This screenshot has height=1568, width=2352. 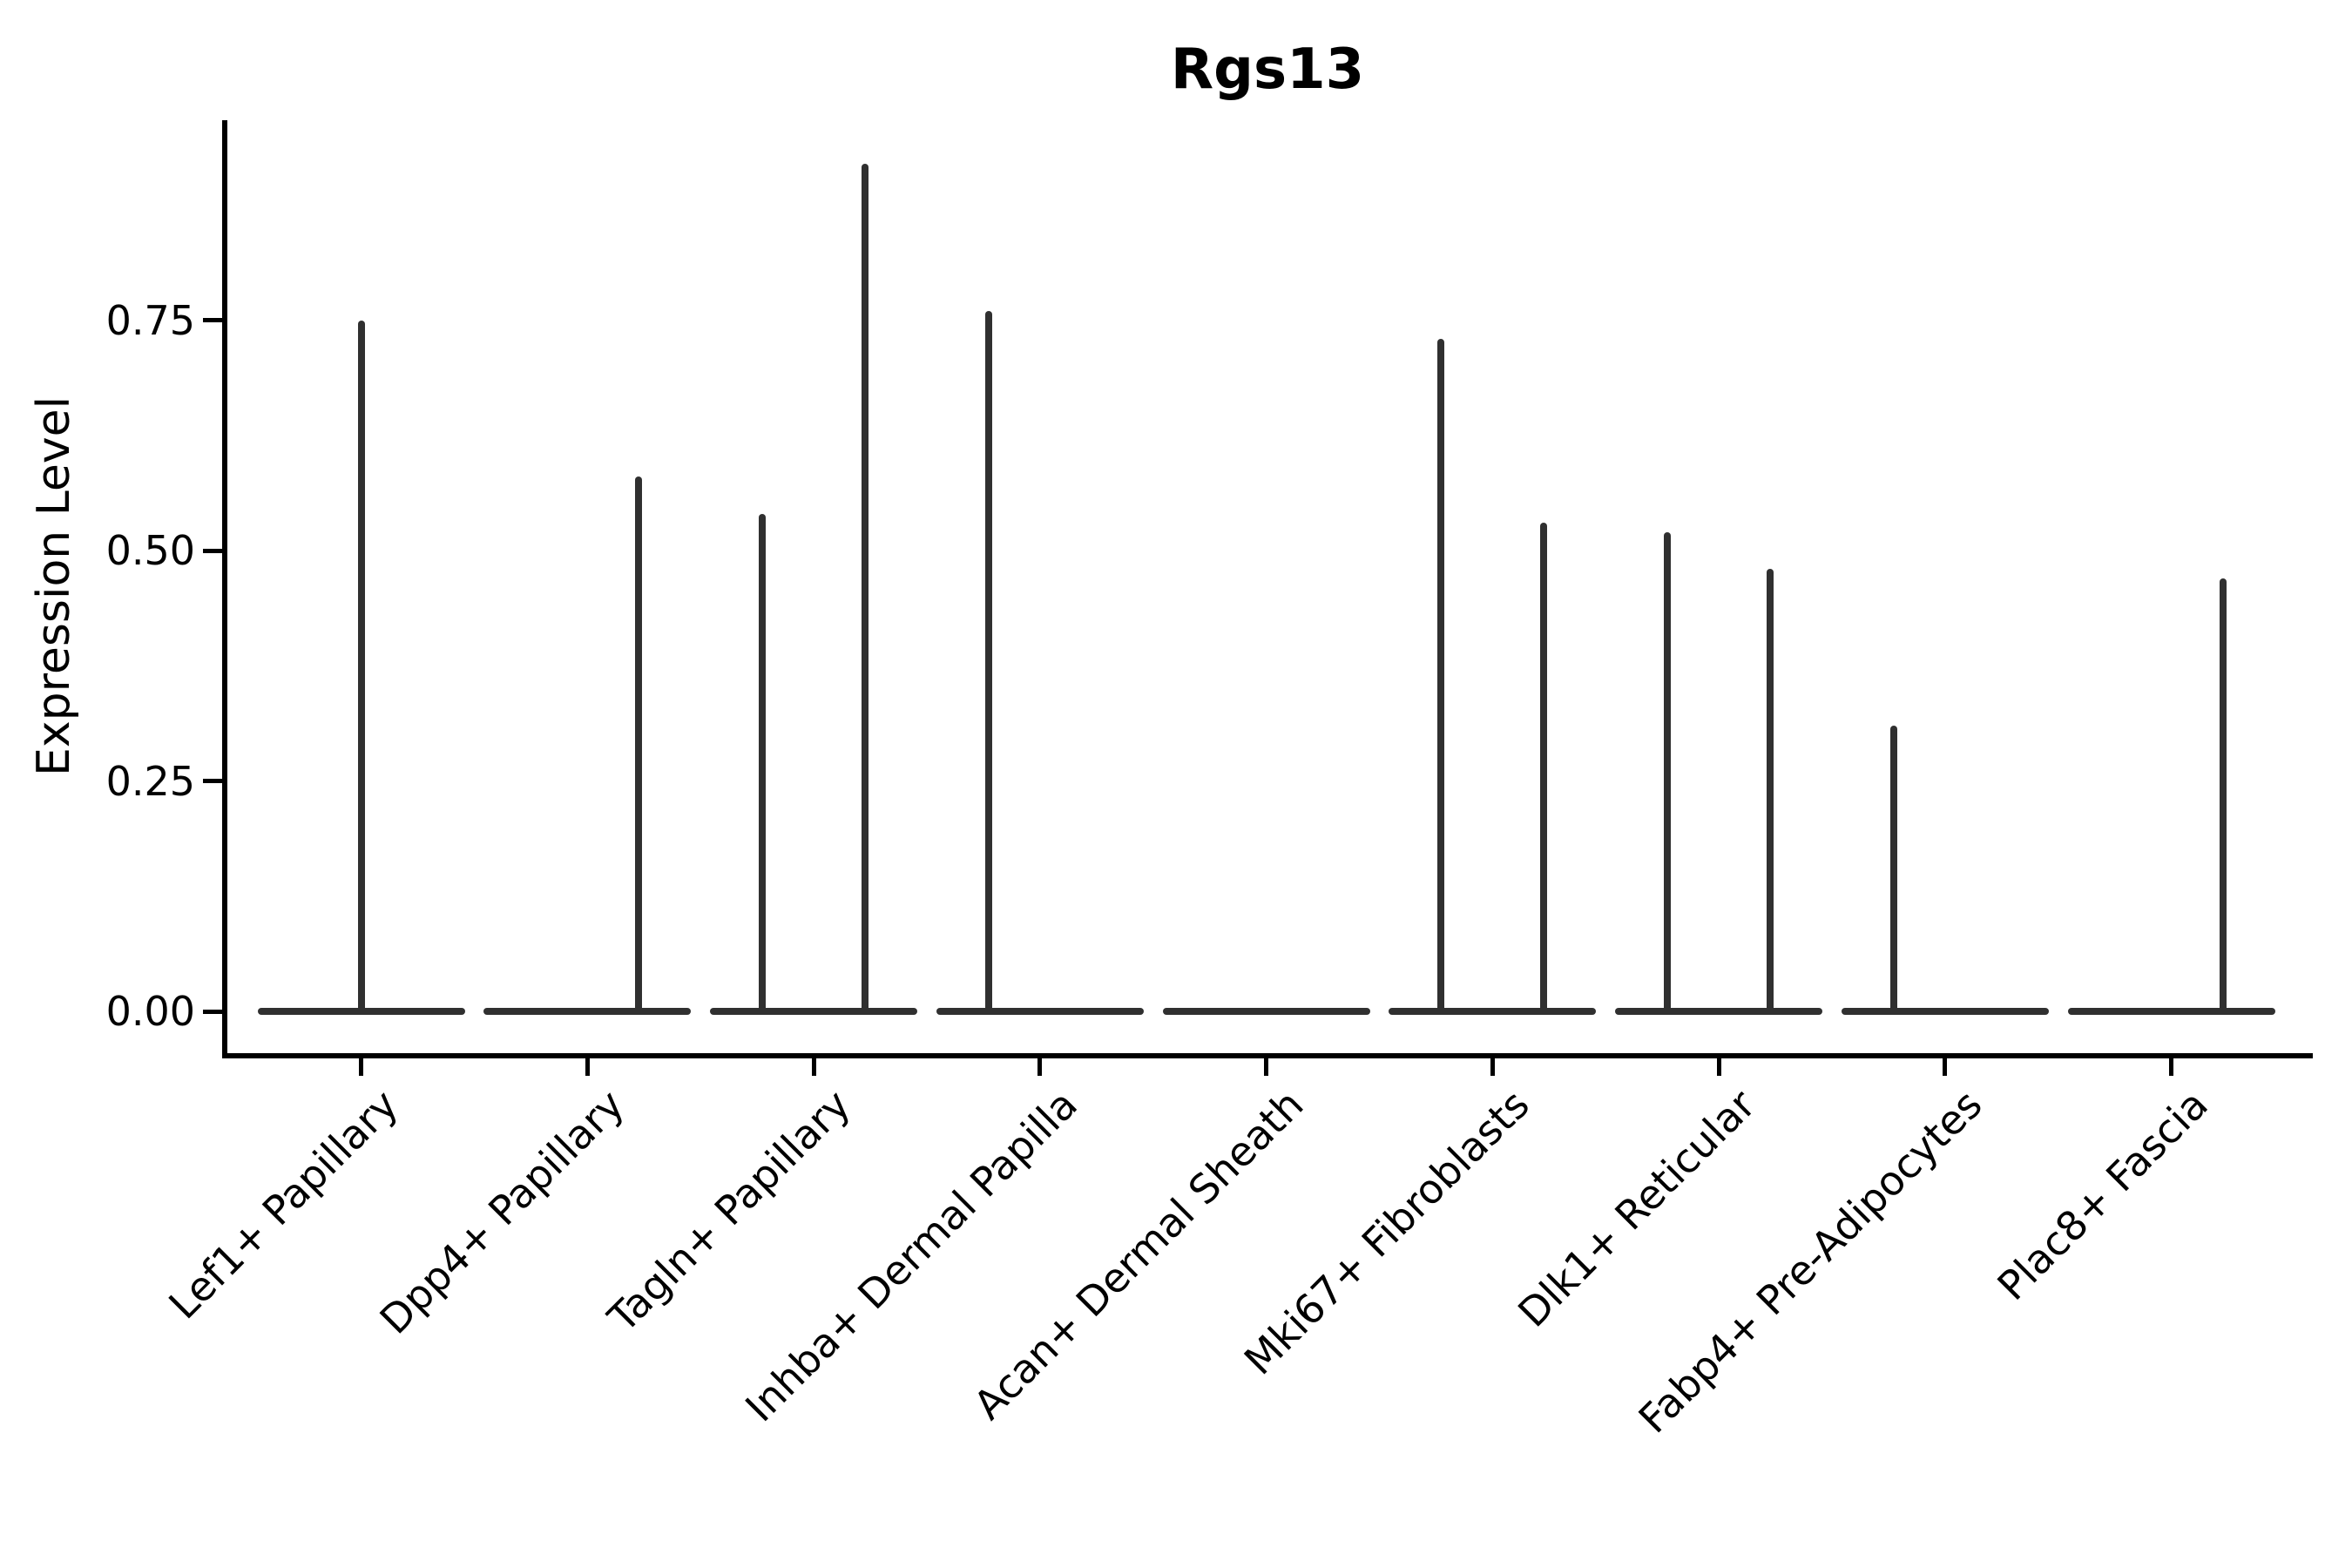 What do you see at coordinates (502, 1211) in the screenshot?
I see `x-tick-label: Dpp4+ Papillary` at bounding box center [502, 1211].